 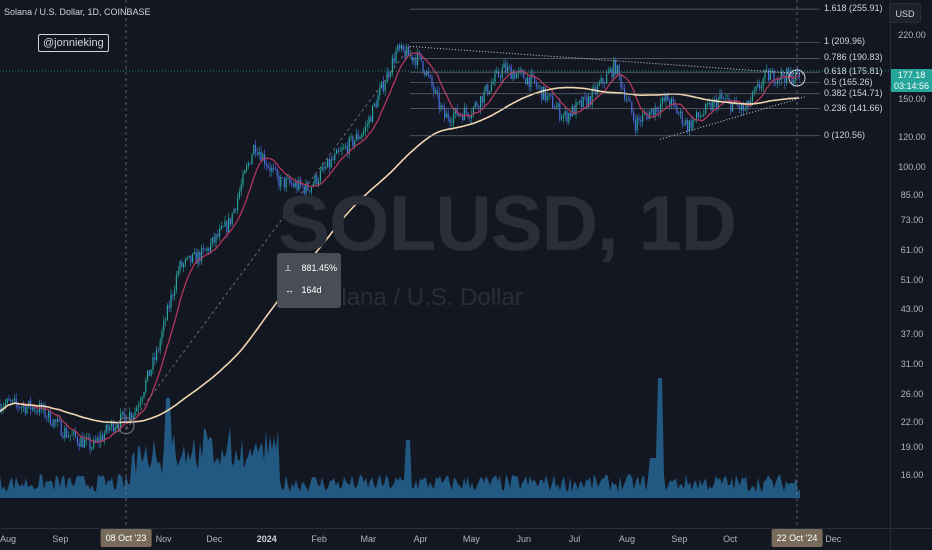 What do you see at coordinates (466, 539) in the screenshot?
I see `date-axis` at bounding box center [466, 539].